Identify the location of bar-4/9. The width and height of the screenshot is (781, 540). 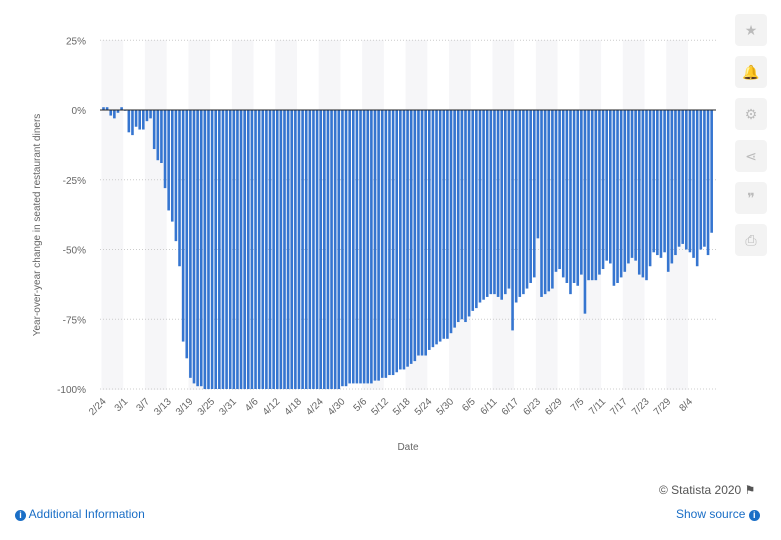
(266, 249).